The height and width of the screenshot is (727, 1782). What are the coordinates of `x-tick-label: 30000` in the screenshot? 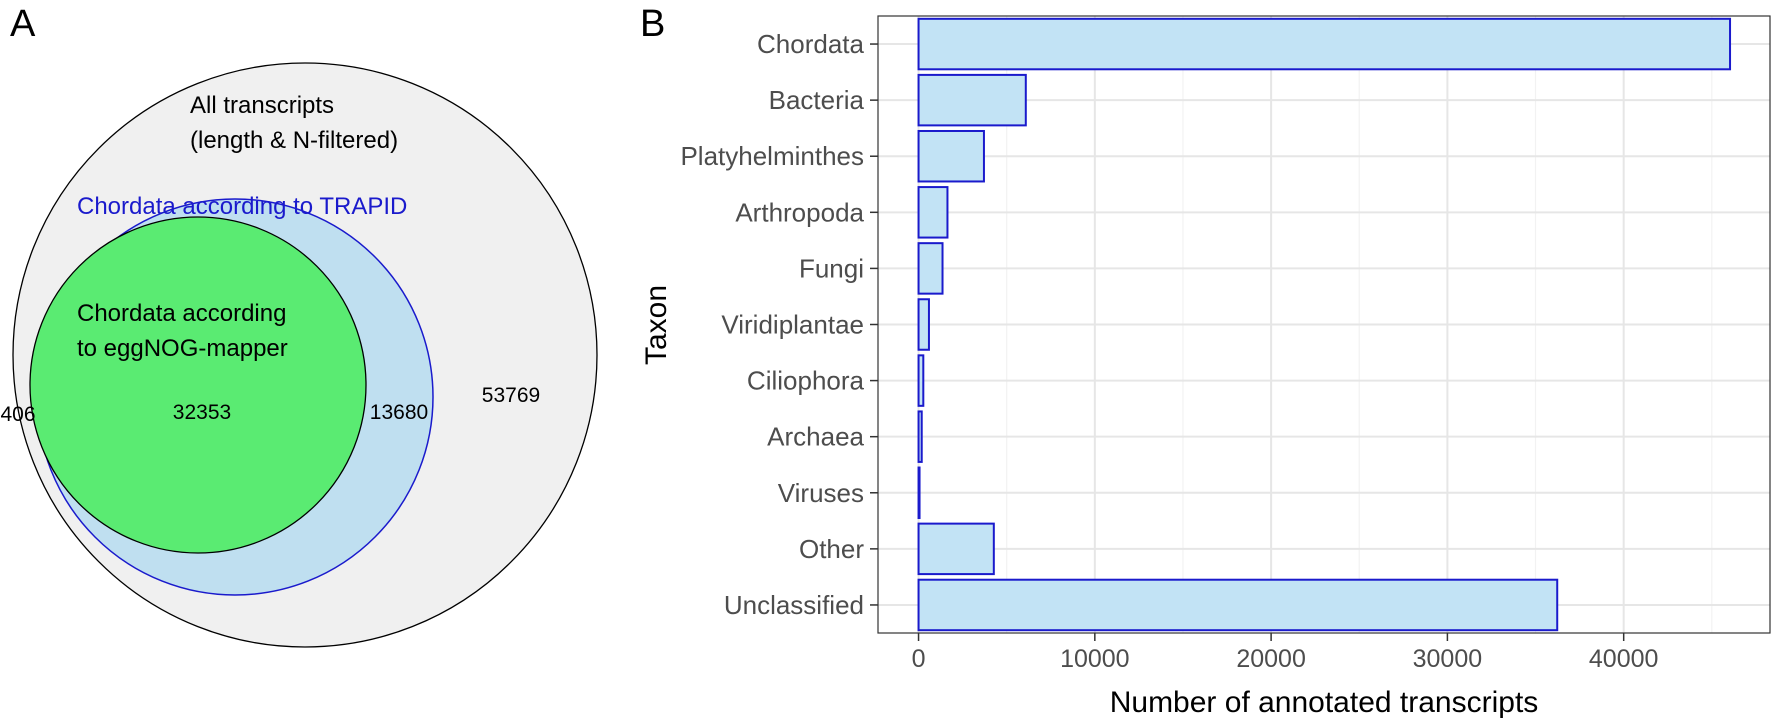 It's located at (1448, 659).